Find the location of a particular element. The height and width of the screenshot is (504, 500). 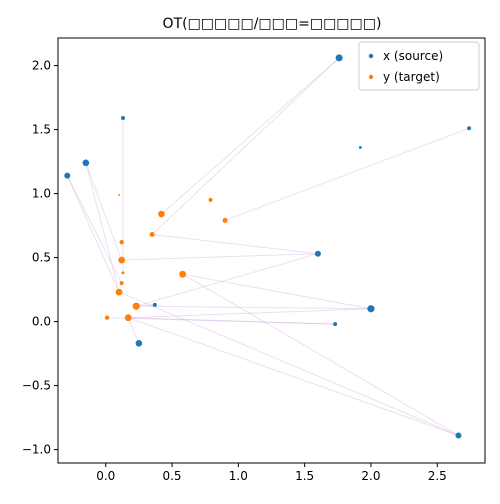

y-tick-label: −1.0 is located at coordinates (36, 450).